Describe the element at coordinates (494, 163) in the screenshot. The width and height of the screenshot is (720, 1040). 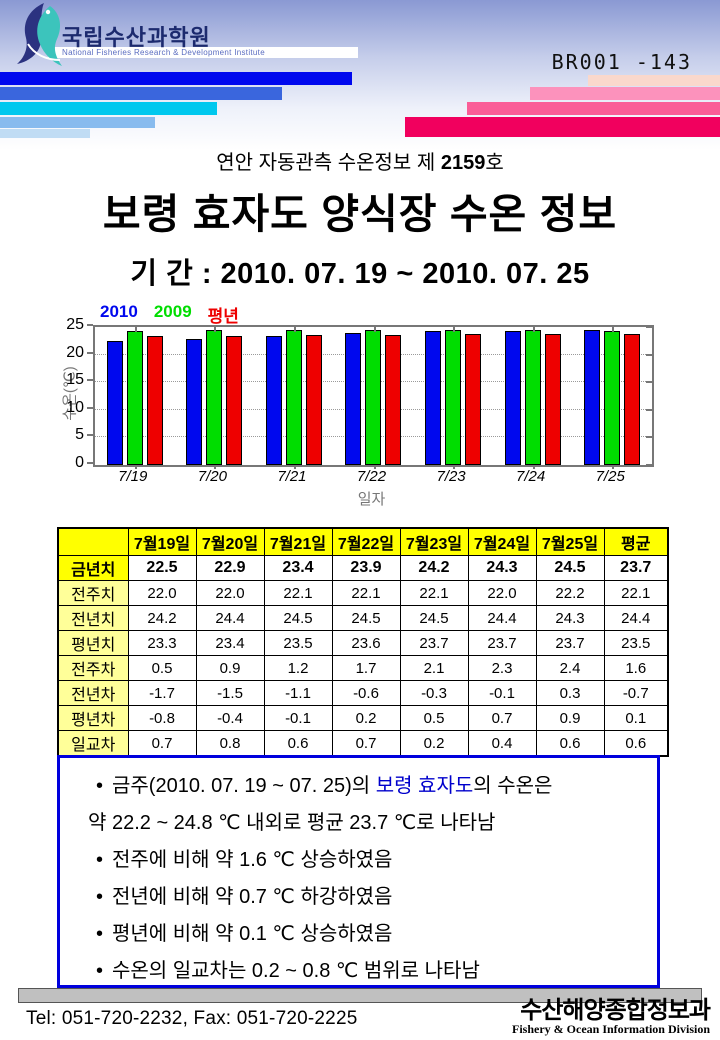
I see `info-suffix: 호` at that location.